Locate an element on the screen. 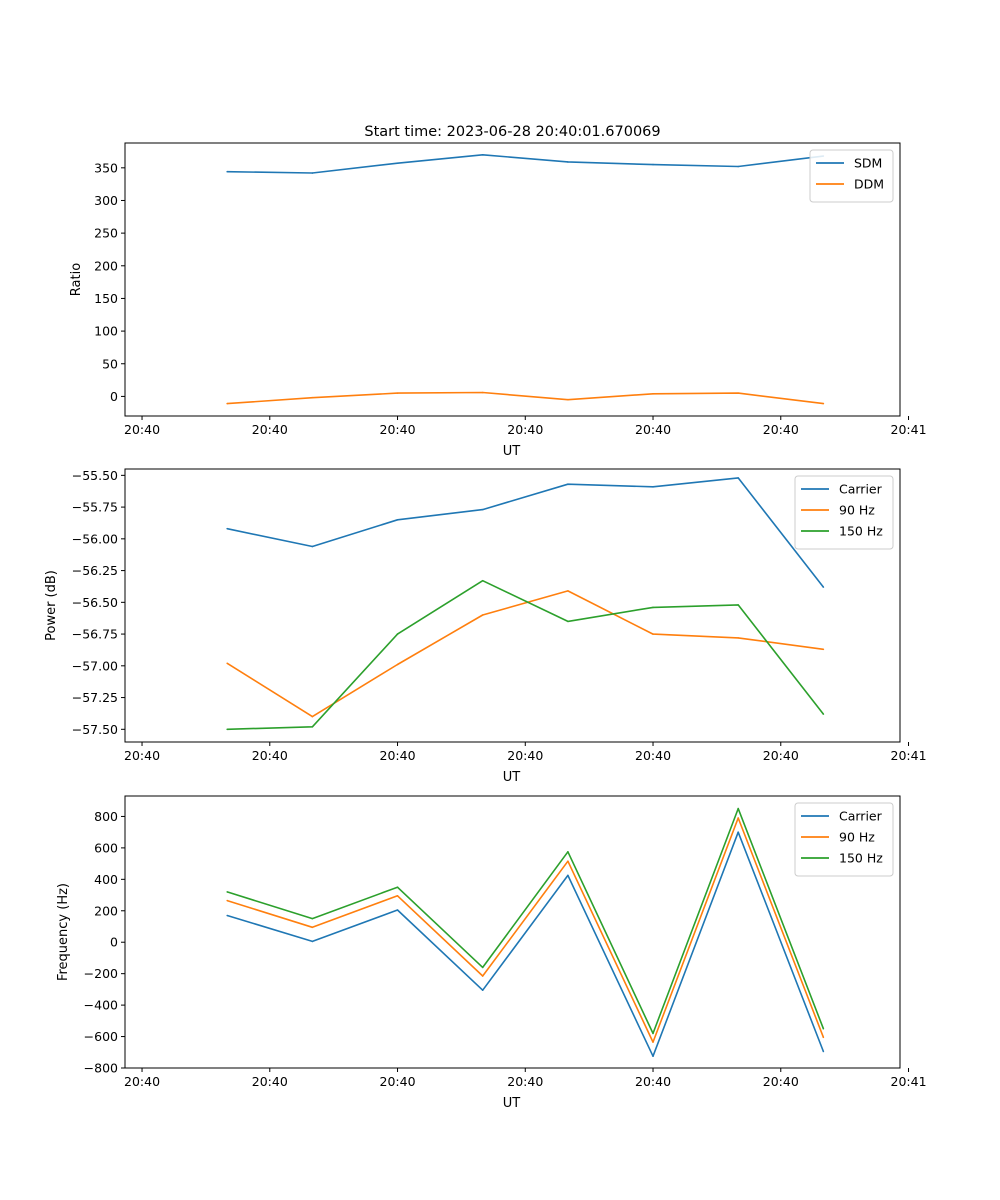 This screenshot has width=1000, height=1200. y-tick-label: −56.00 is located at coordinates (95, 538).